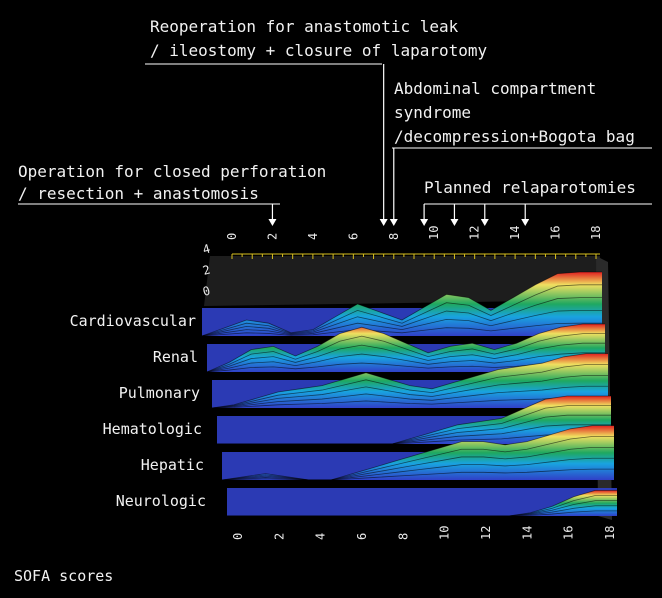 The width and height of the screenshot is (662, 598). Describe the element at coordinates (486, 533) in the screenshot. I see `bottom-tick-label: 12` at that location.